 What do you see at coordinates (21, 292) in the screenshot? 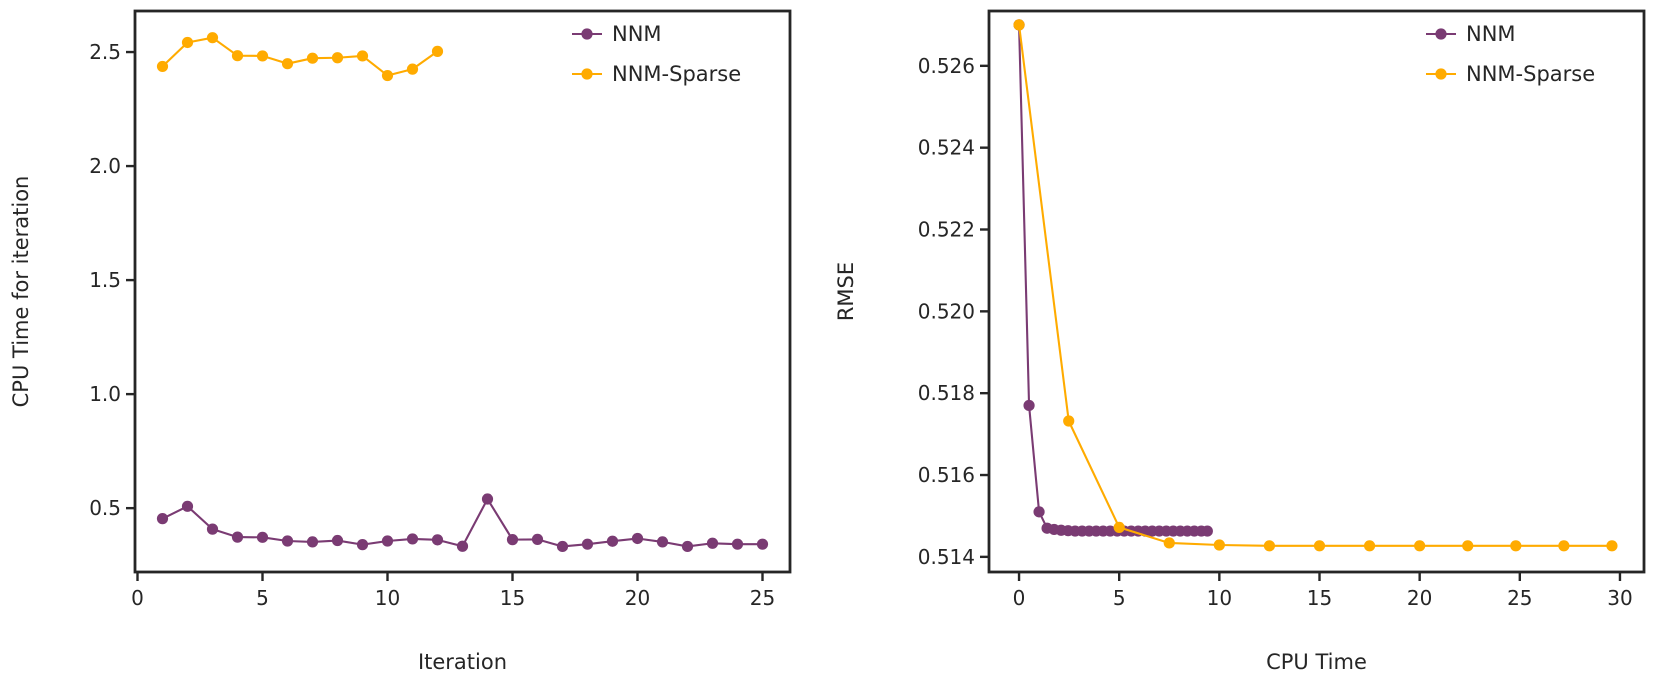
I see `y-axis-label: CPU Time for iteration` at bounding box center [21, 292].